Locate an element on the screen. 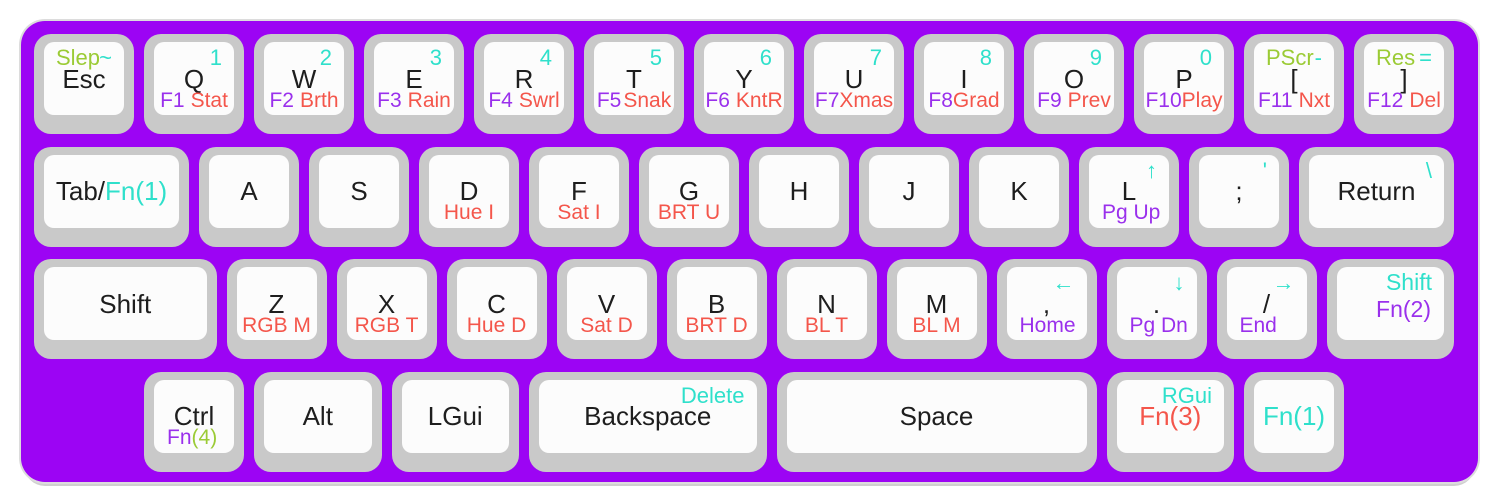  key-return-legend-main: Return is located at coordinates (1376, 191).